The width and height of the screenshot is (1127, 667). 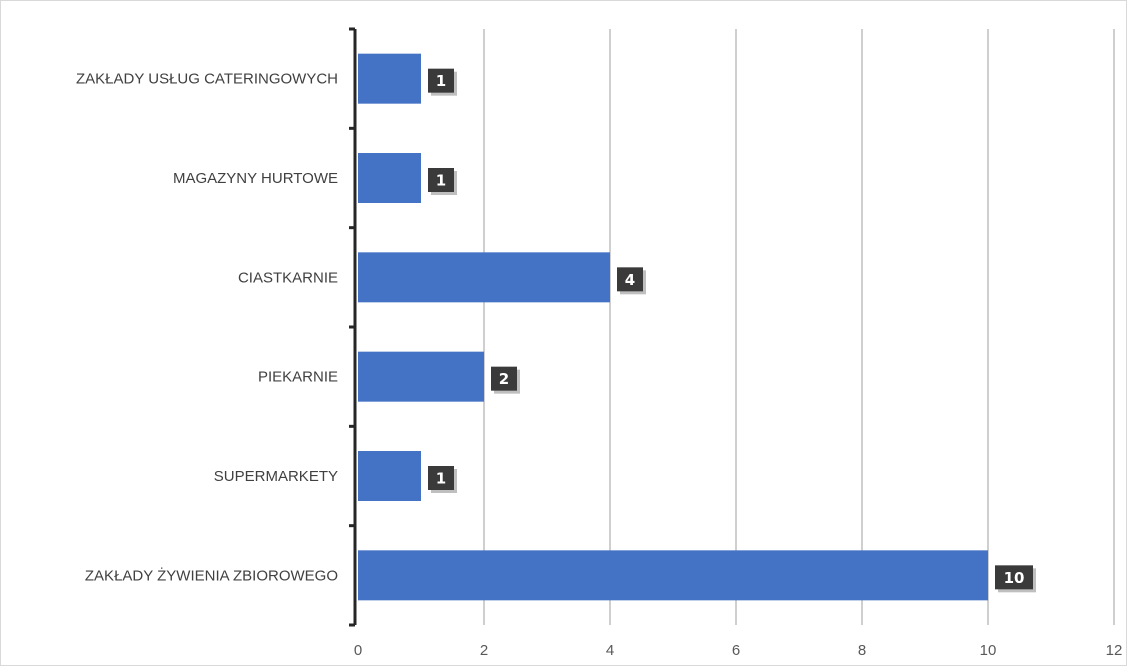 What do you see at coordinates (207, 79) in the screenshot?
I see `category-label: ZAKŁADY USŁUG CATERINGOWYCH` at bounding box center [207, 79].